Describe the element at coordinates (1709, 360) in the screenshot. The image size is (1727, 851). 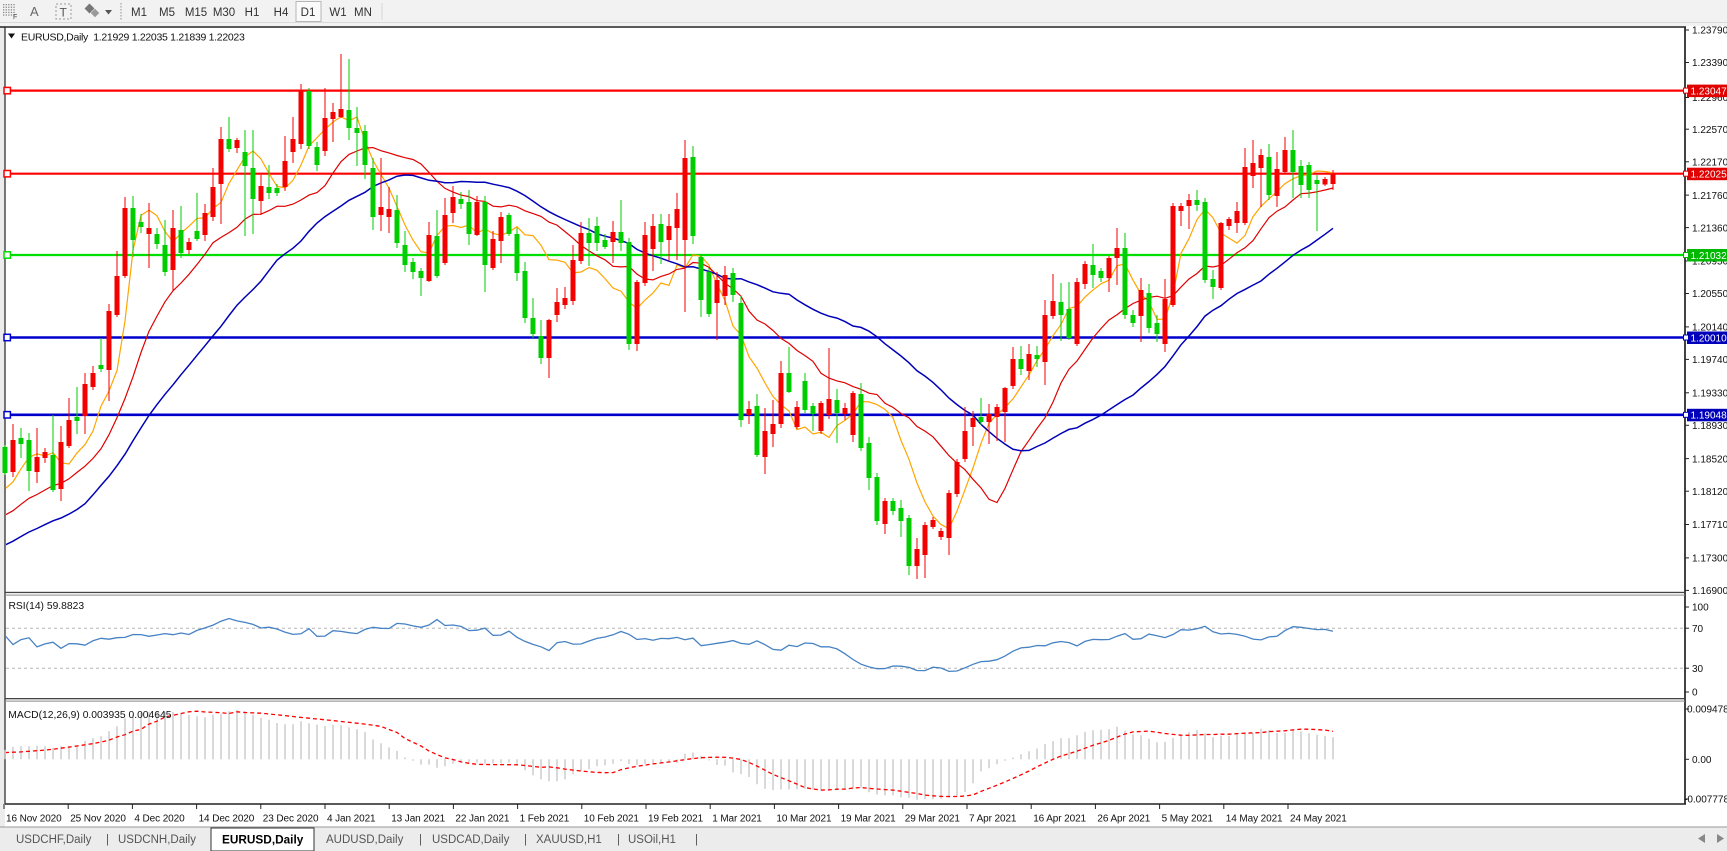
I see `svg-text: 1.19740` at that location.